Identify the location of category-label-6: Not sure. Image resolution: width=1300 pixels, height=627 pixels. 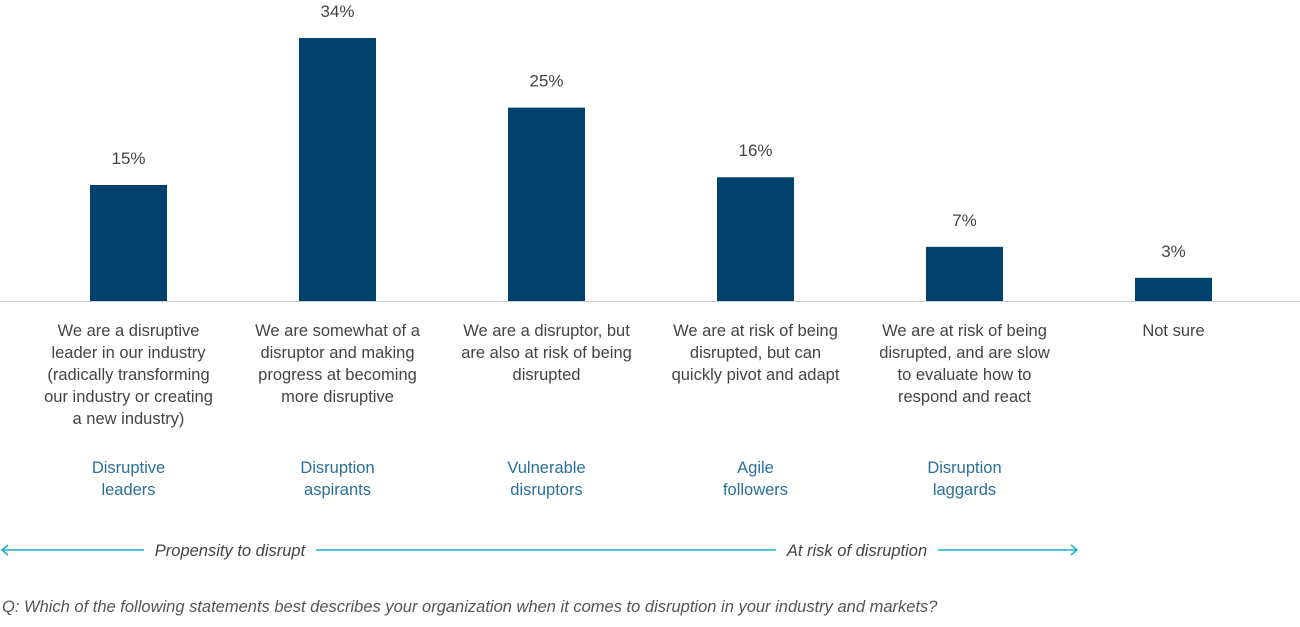
(1173, 331).